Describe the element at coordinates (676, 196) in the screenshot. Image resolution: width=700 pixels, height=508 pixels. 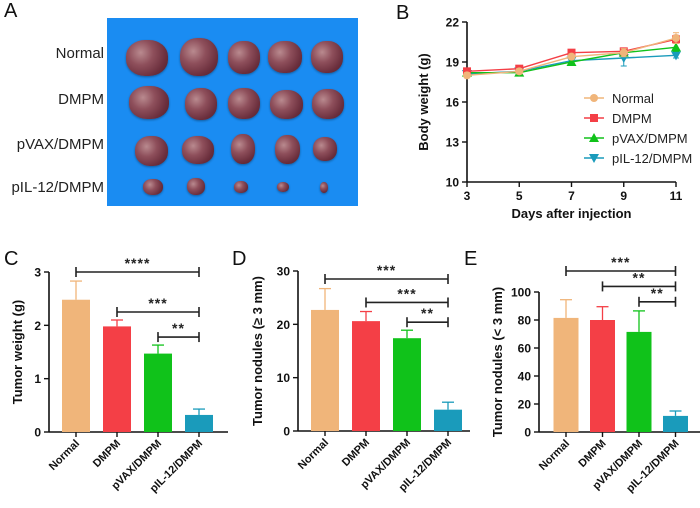
I see `x-tick-label: 11` at that location.